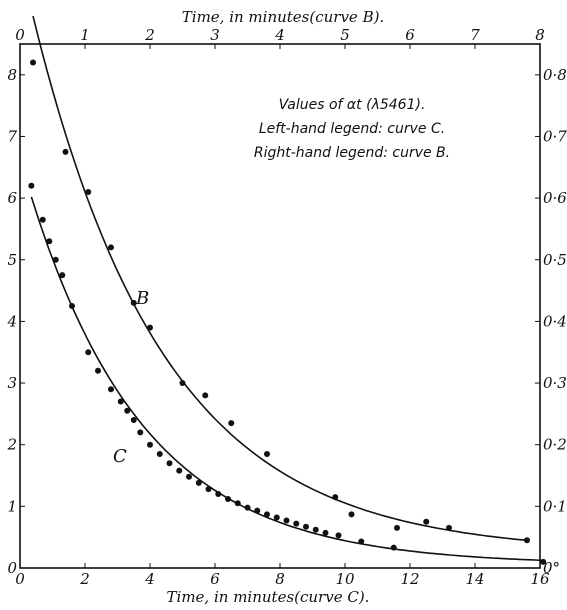 This screenshot has width=567, height=610. What do you see at coordinates (555, 445) in the screenshot?
I see `right-axis-tick-label: 0·2°` at bounding box center [555, 445].